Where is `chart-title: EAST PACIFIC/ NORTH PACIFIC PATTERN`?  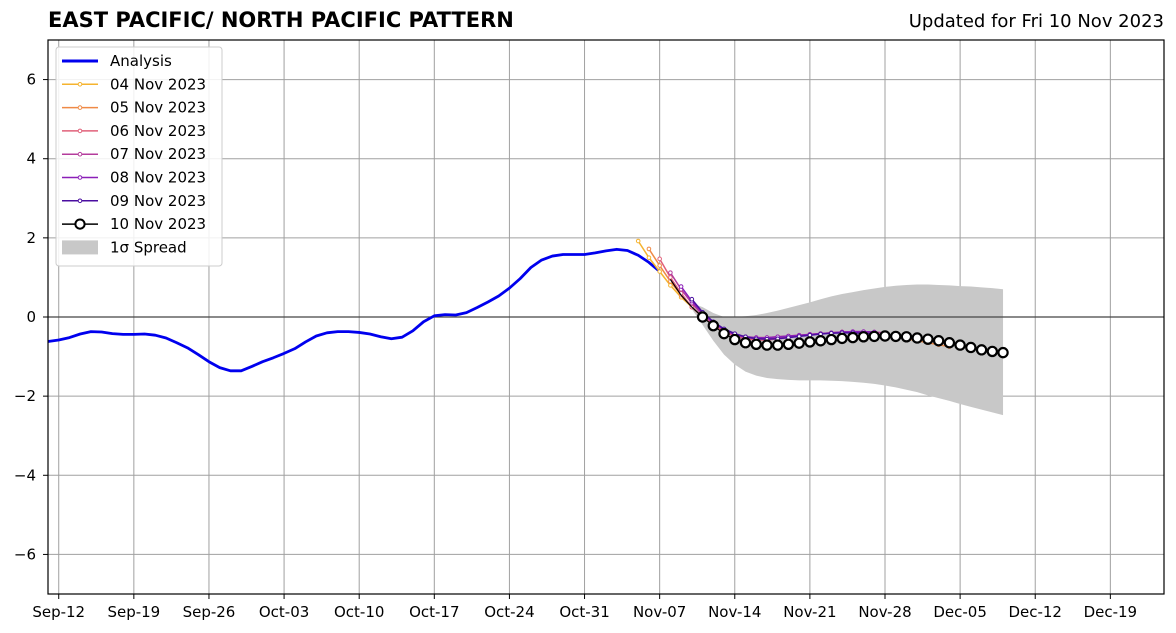 chart-title: EAST PACIFIC/ NORTH PACIFIC PATTERN is located at coordinates (281, 20).